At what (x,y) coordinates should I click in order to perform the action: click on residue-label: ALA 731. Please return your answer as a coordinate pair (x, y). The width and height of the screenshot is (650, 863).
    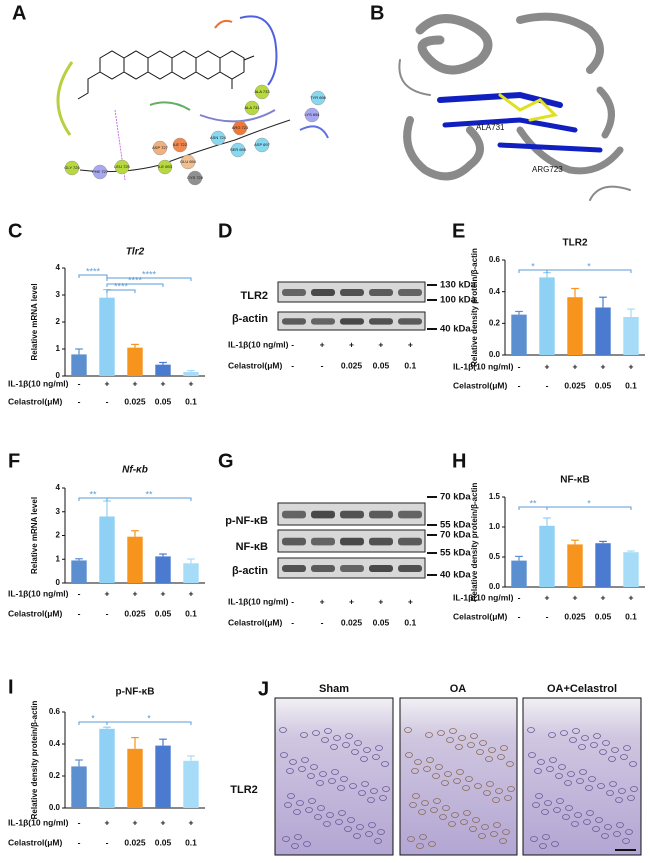
    Looking at the image, I should click on (252, 107).